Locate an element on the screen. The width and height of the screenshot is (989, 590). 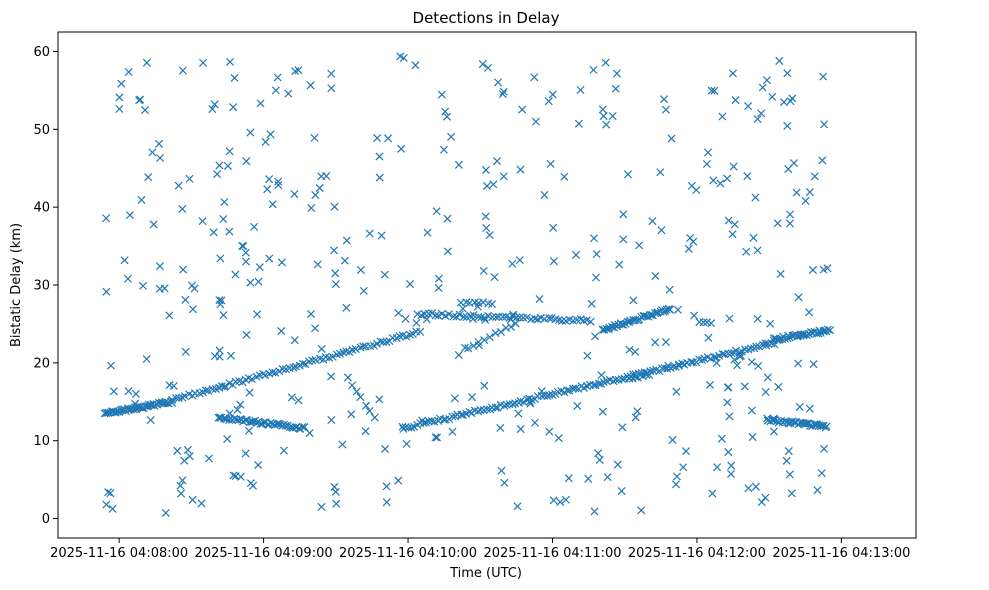
y-tick-label: 30 is located at coordinates (41, 286).